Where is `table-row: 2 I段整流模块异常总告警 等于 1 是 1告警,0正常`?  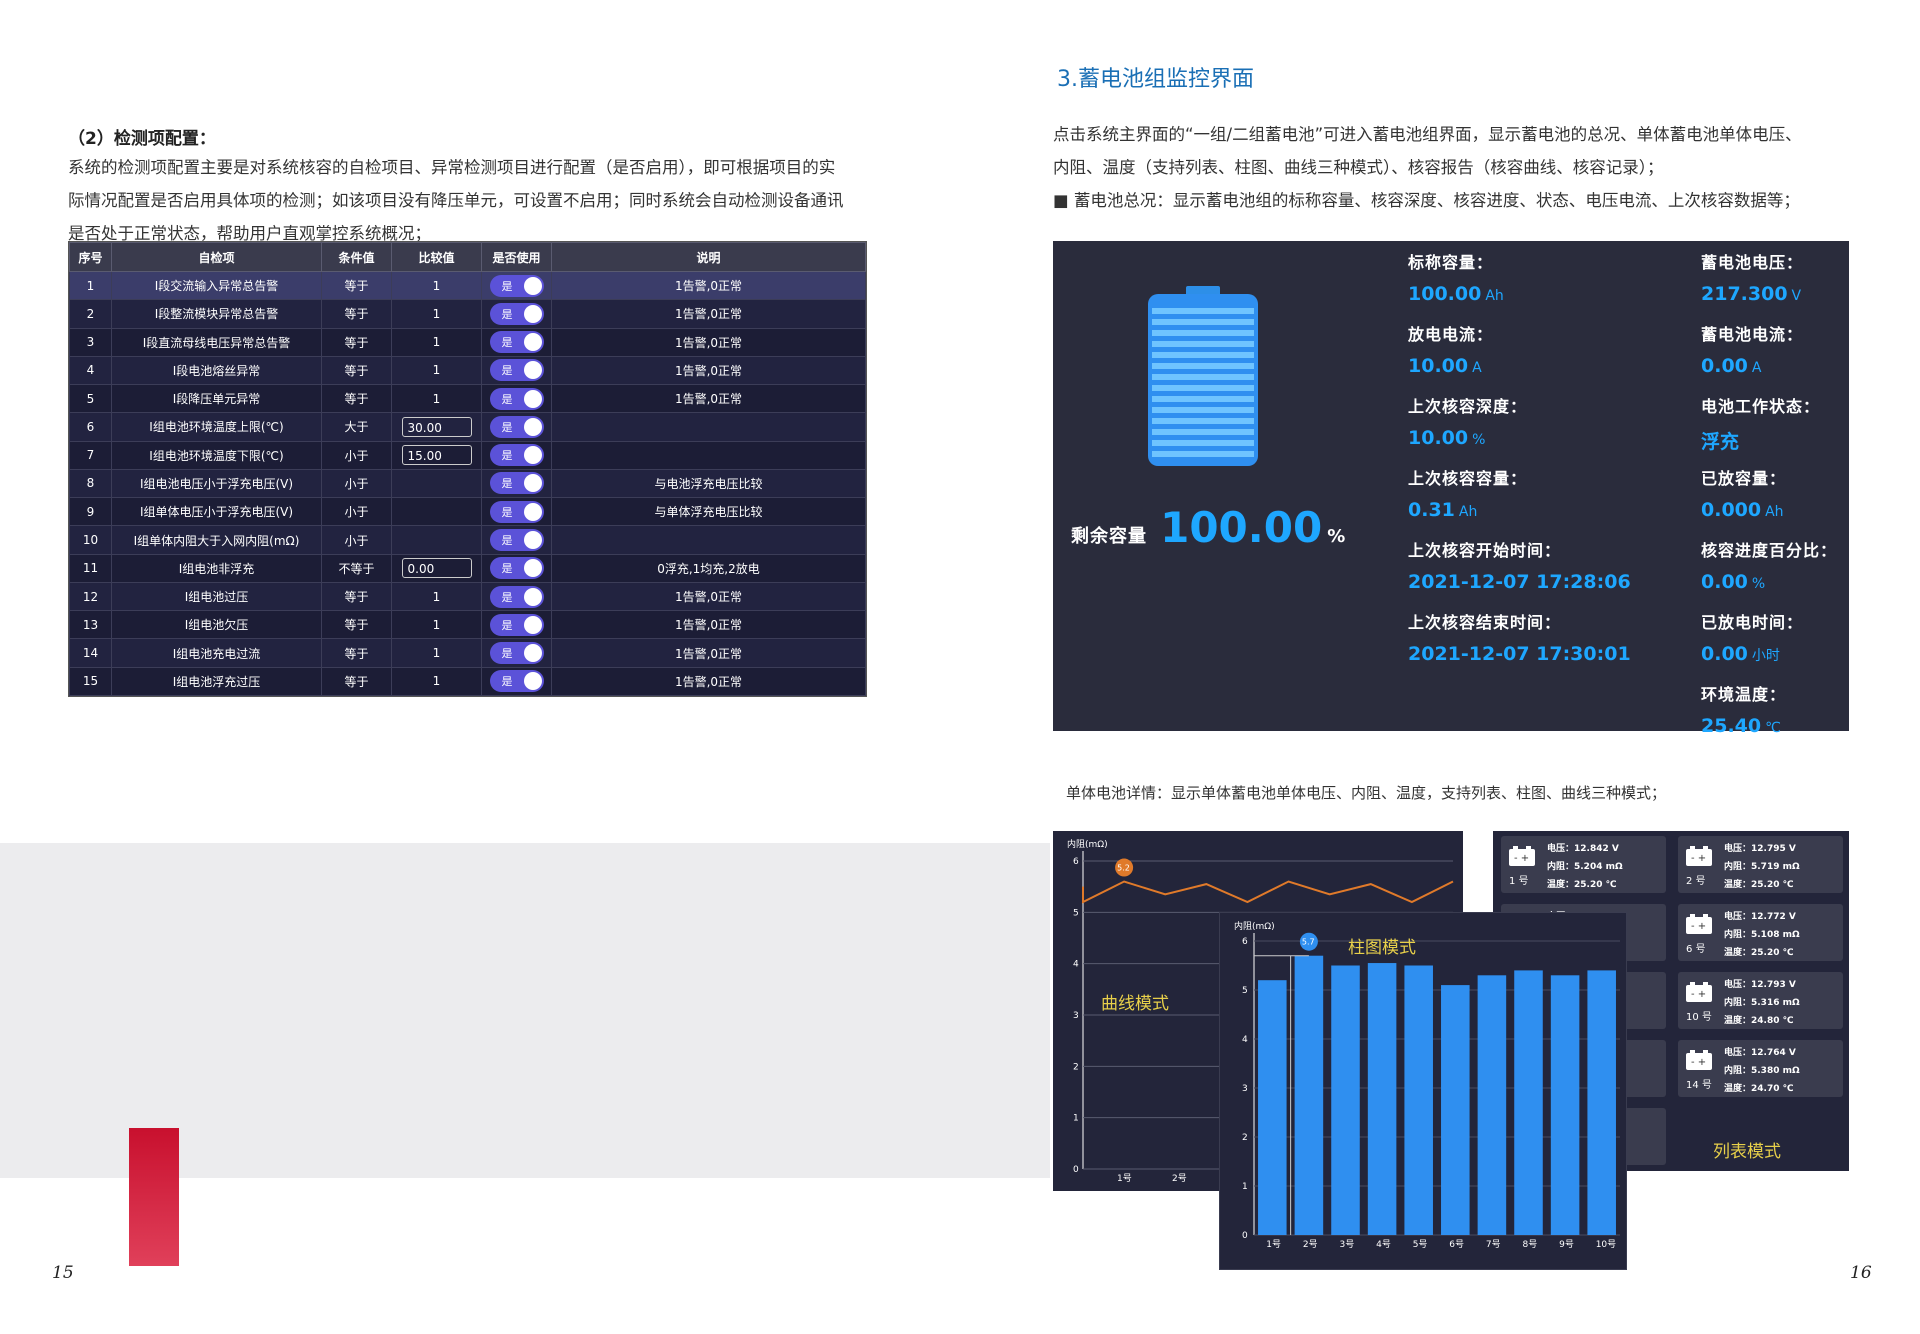
table-row: 2 I段整流模块异常总告警 等于 1 是 1告警,0正常 is located at coordinates (467, 314).